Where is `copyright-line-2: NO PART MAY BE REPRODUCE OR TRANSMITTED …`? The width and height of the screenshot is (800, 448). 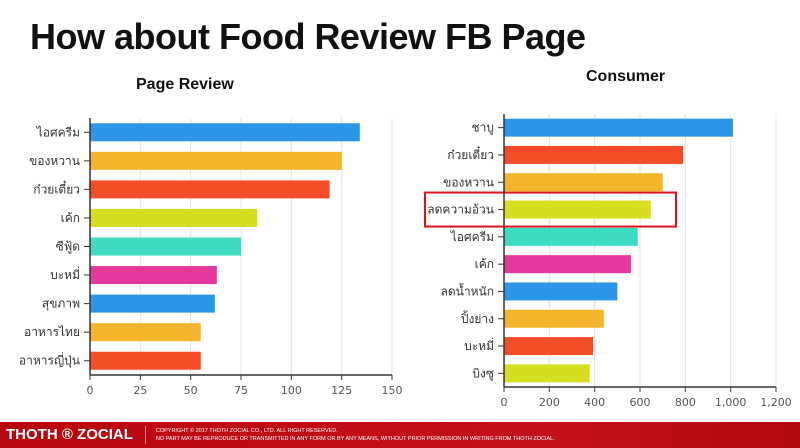 copyright-line-2: NO PART MAY BE REPRODUCE OR TRANSMITTED … is located at coordinates (355, 439).